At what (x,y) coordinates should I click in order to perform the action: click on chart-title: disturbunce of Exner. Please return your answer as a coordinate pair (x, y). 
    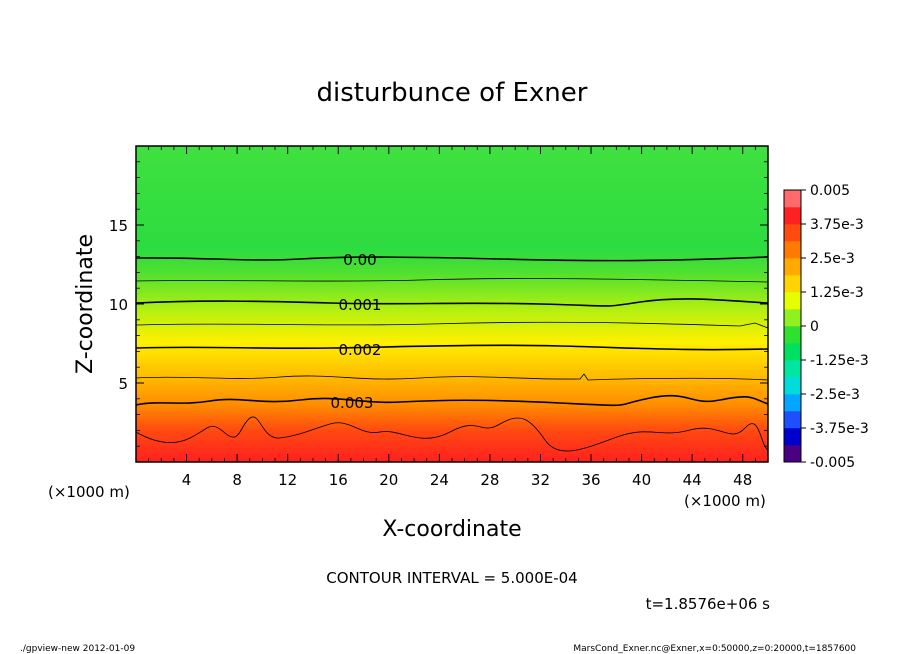
    Looking at the image, I should click on (452, 93).